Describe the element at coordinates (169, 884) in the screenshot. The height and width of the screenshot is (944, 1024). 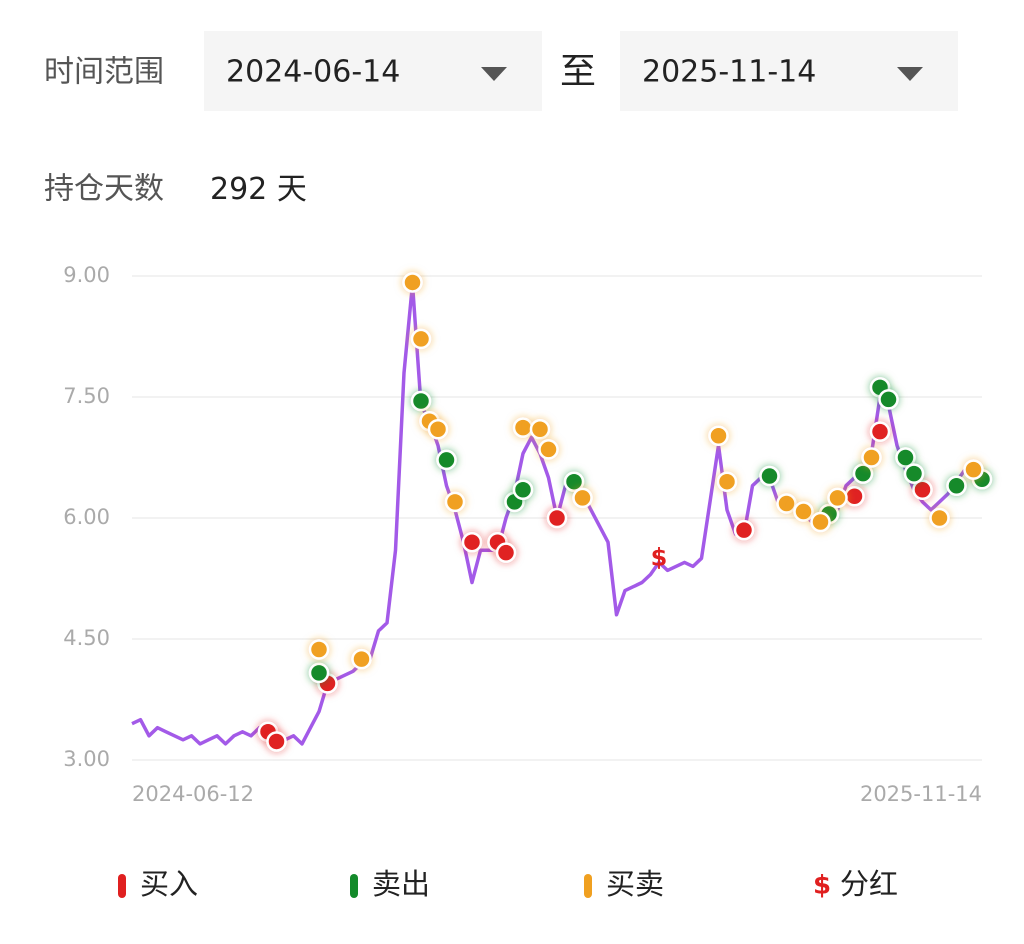
I see `legend-label: 买入` at that location.